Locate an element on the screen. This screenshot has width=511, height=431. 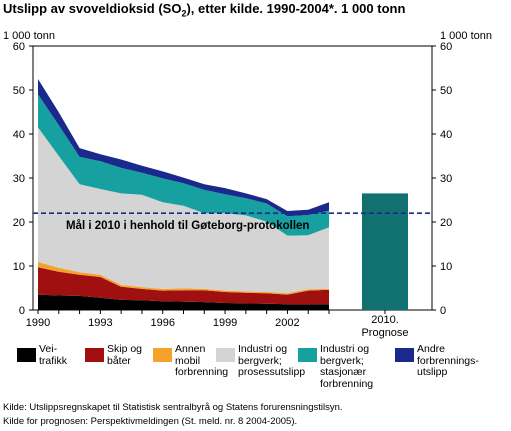
title-subscript: 2 is located at coordinates (184, 13).